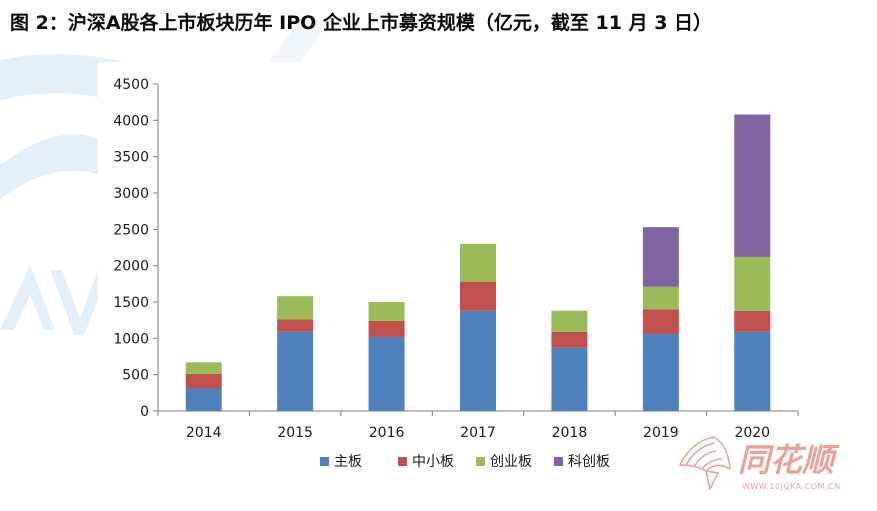 The image size is (877, 511). I want to click on y-tick-label: 1000, so click(131, 339).